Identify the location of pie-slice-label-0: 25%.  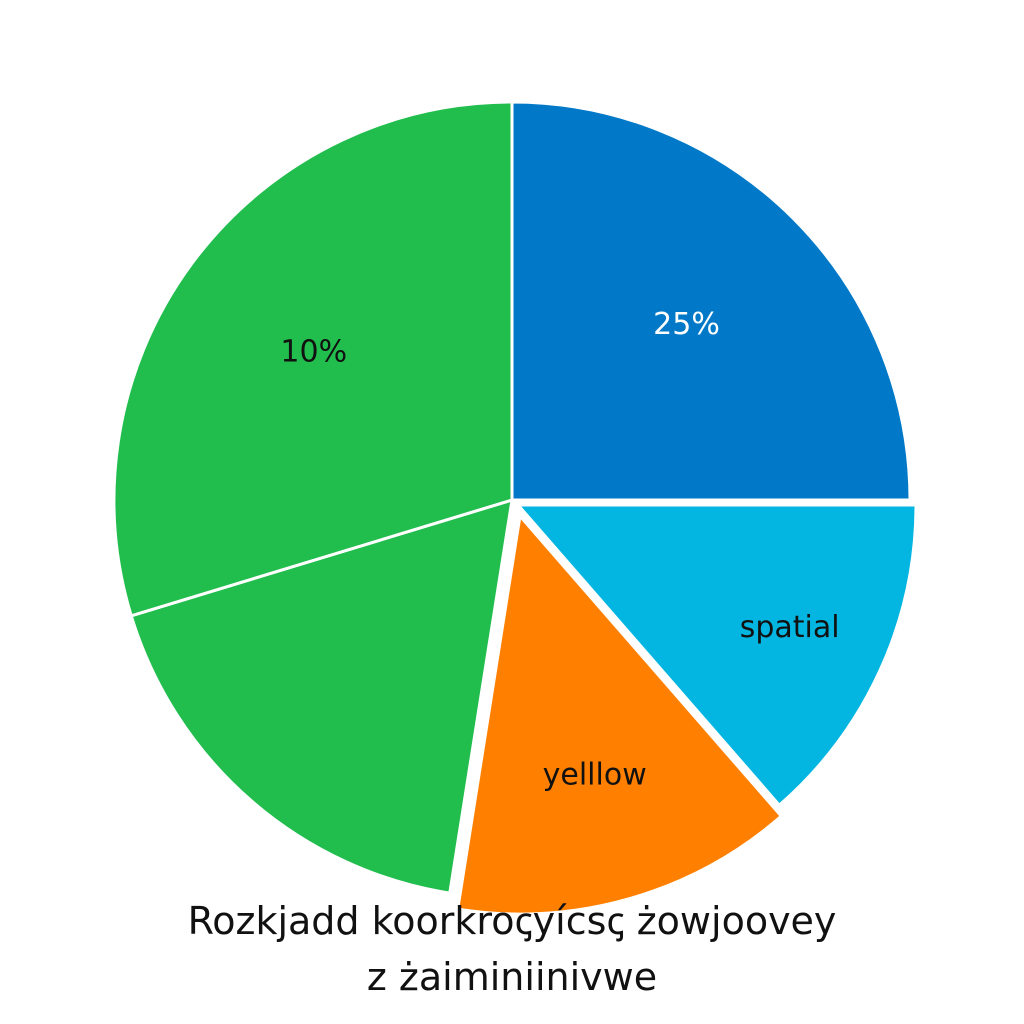
(686, 324).